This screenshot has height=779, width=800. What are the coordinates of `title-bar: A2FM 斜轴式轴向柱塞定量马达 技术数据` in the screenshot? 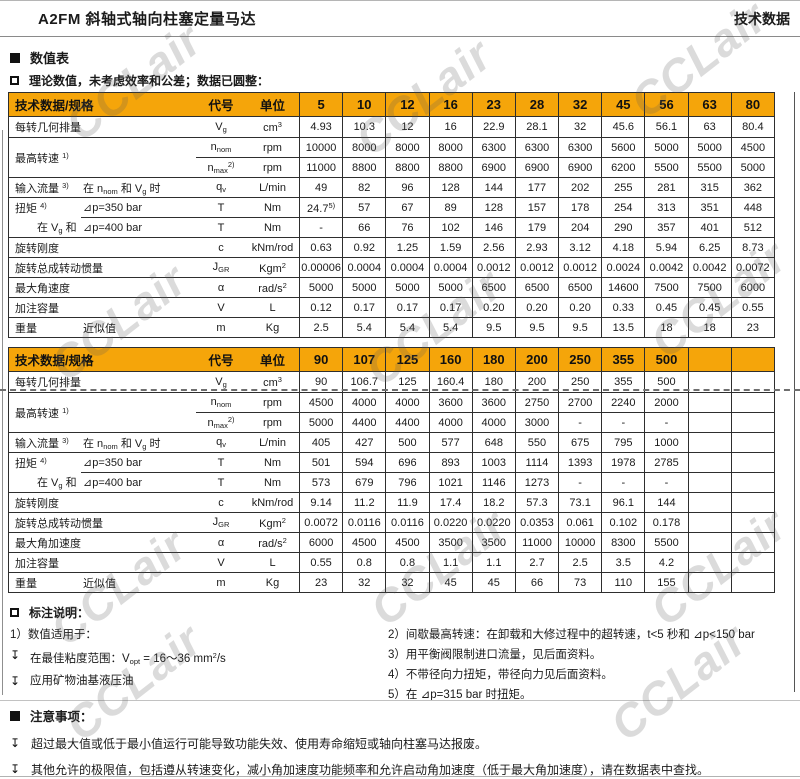 It's located at (400, 18).